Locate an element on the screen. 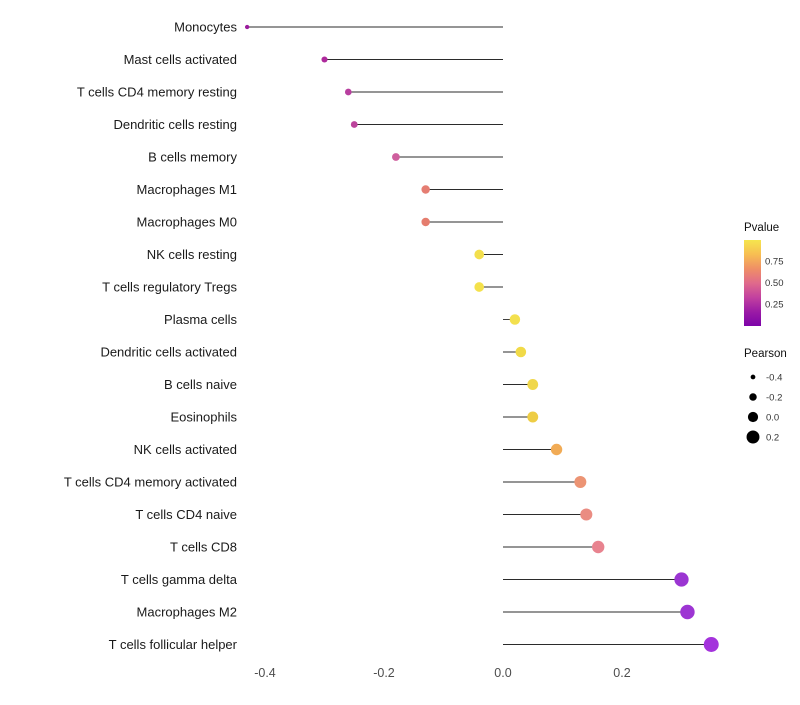  chart-row: B cells naive is located at coordinates (351, 384).